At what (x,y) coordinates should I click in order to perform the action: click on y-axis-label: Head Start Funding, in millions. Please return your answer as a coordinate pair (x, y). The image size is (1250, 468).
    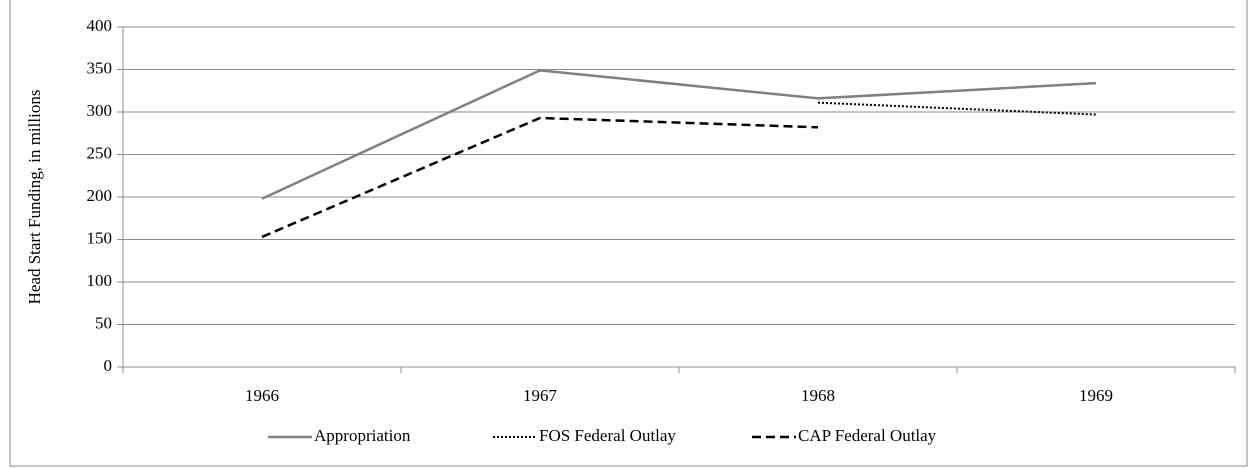
    Looking at the image, I should click on (34, 197).